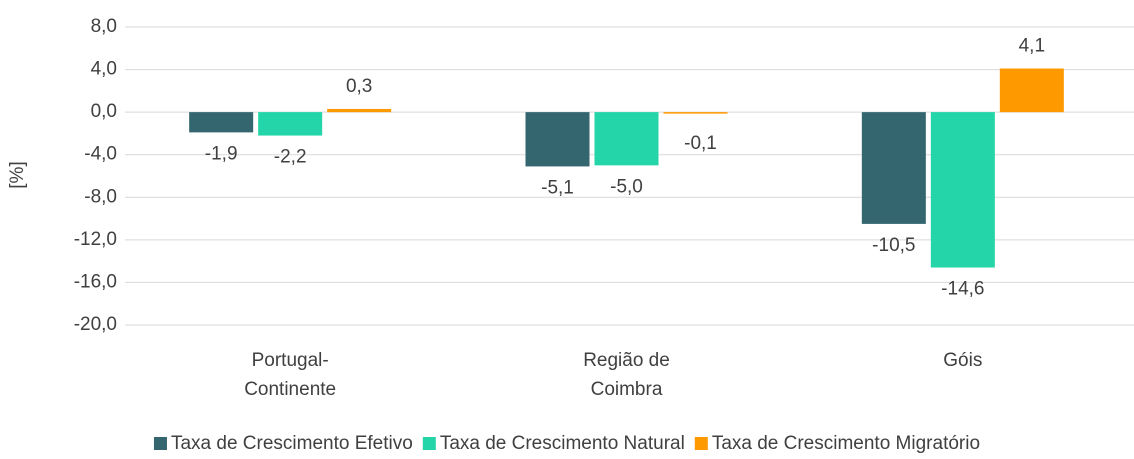 This screenshot has height=459, width=1134. I want to click on y-tick-label: -16,0, so click(95, 281).